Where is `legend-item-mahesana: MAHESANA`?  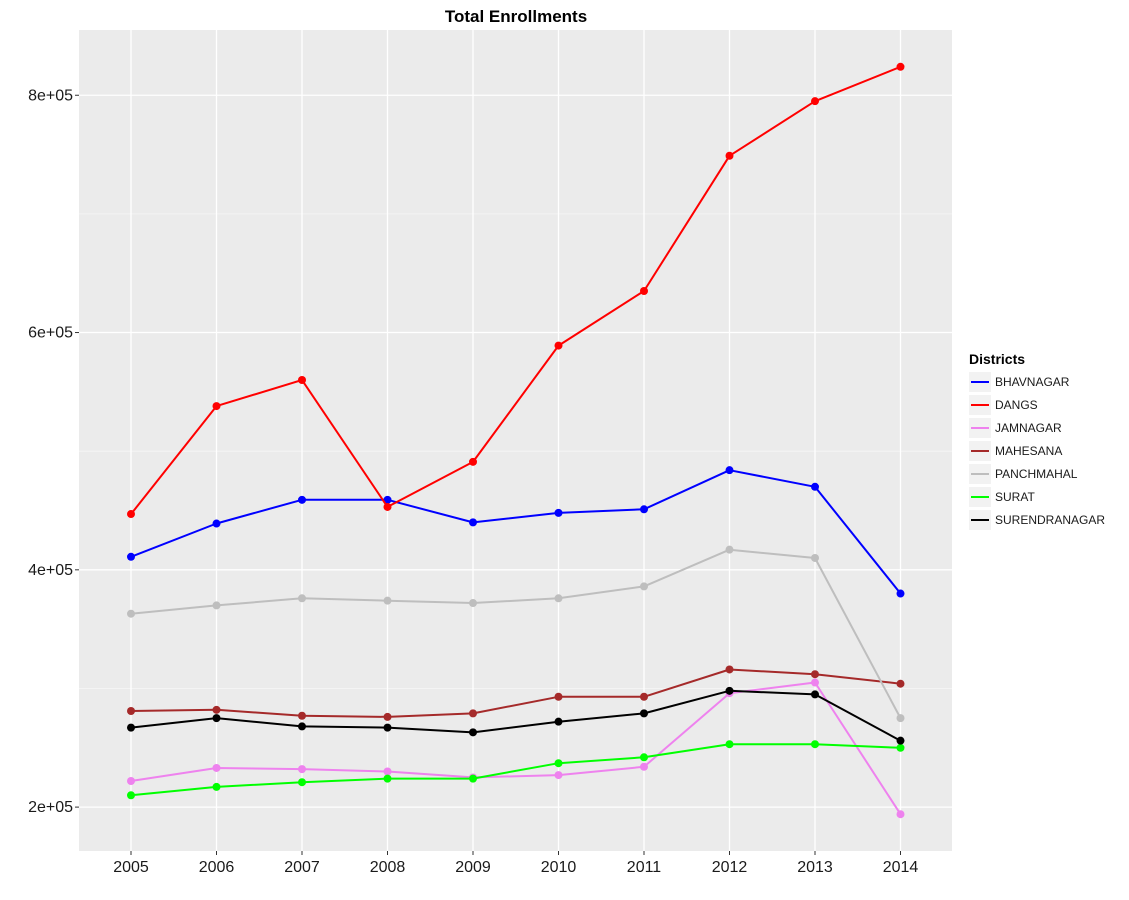
legend-item-mahesana: MAHESANA is located at coordinates (1015, 451).